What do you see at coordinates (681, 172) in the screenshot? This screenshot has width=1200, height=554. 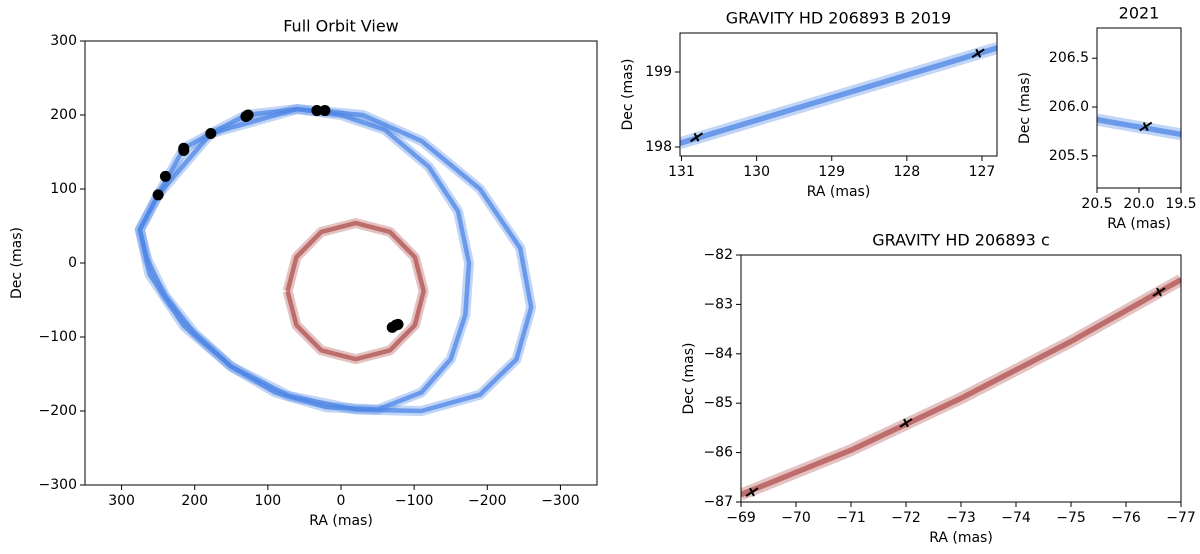 I see `x-tick-label: 131` at bounding box center [681, 172].